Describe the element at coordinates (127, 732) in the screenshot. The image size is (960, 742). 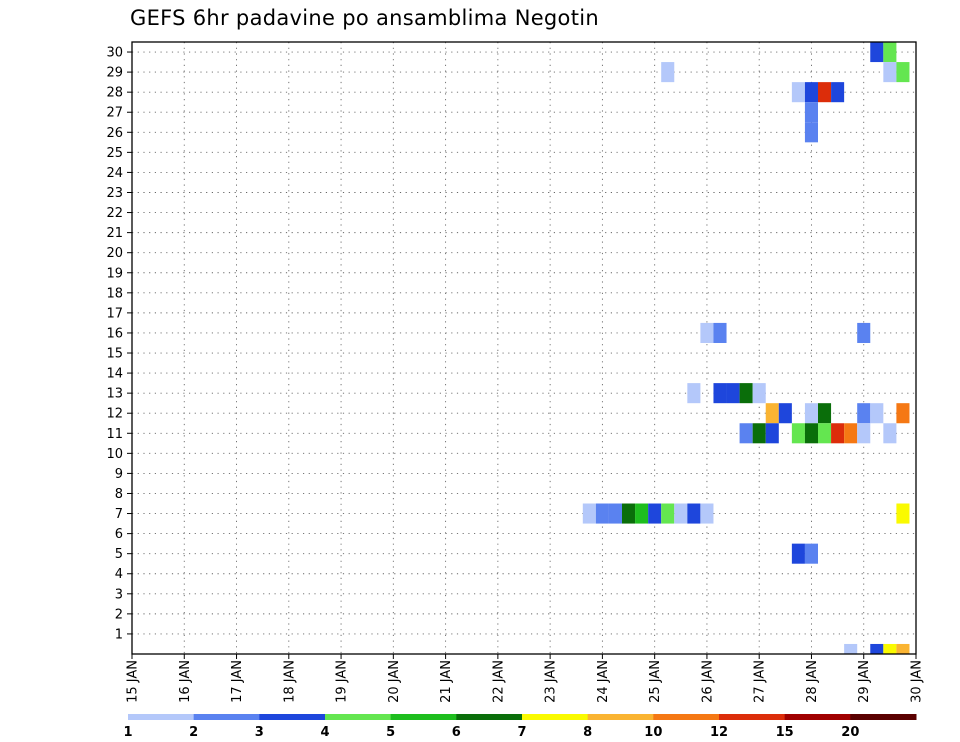
I see `legend-label: 1` at that location.